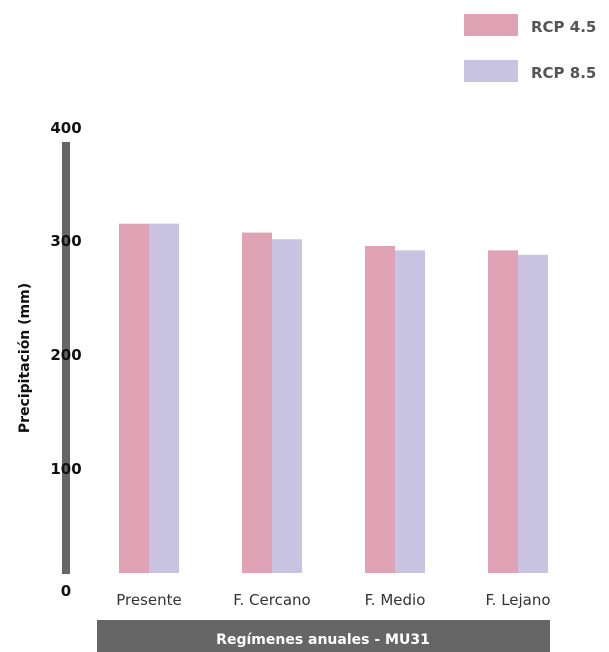  Describe the element at coordinates (65, 128) in the screenshot. I see `y-tick-label-400: 400` at that location.